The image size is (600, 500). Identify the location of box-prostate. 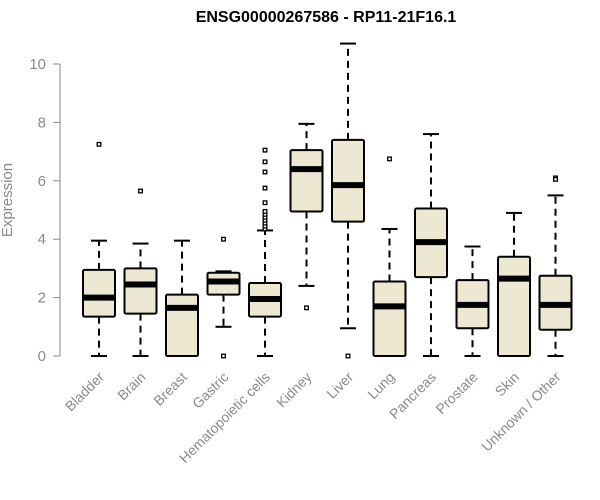
(472, 301).